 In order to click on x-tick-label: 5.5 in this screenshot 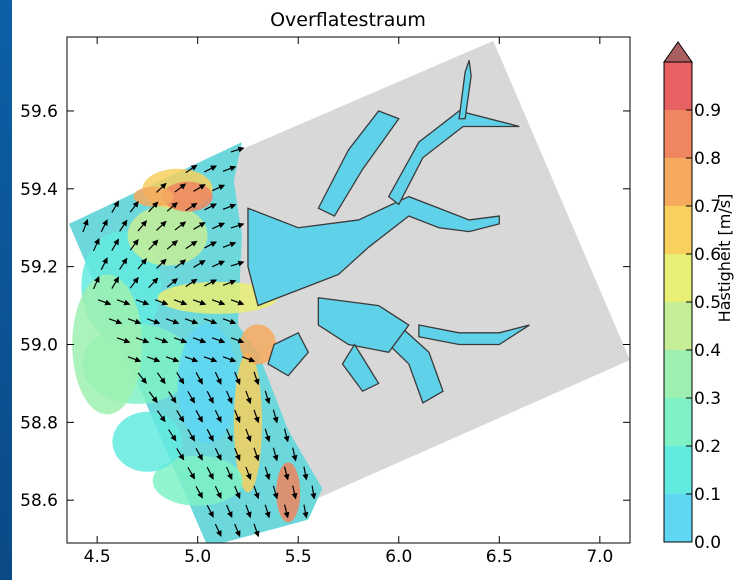, I will do `click(298, 557)`.